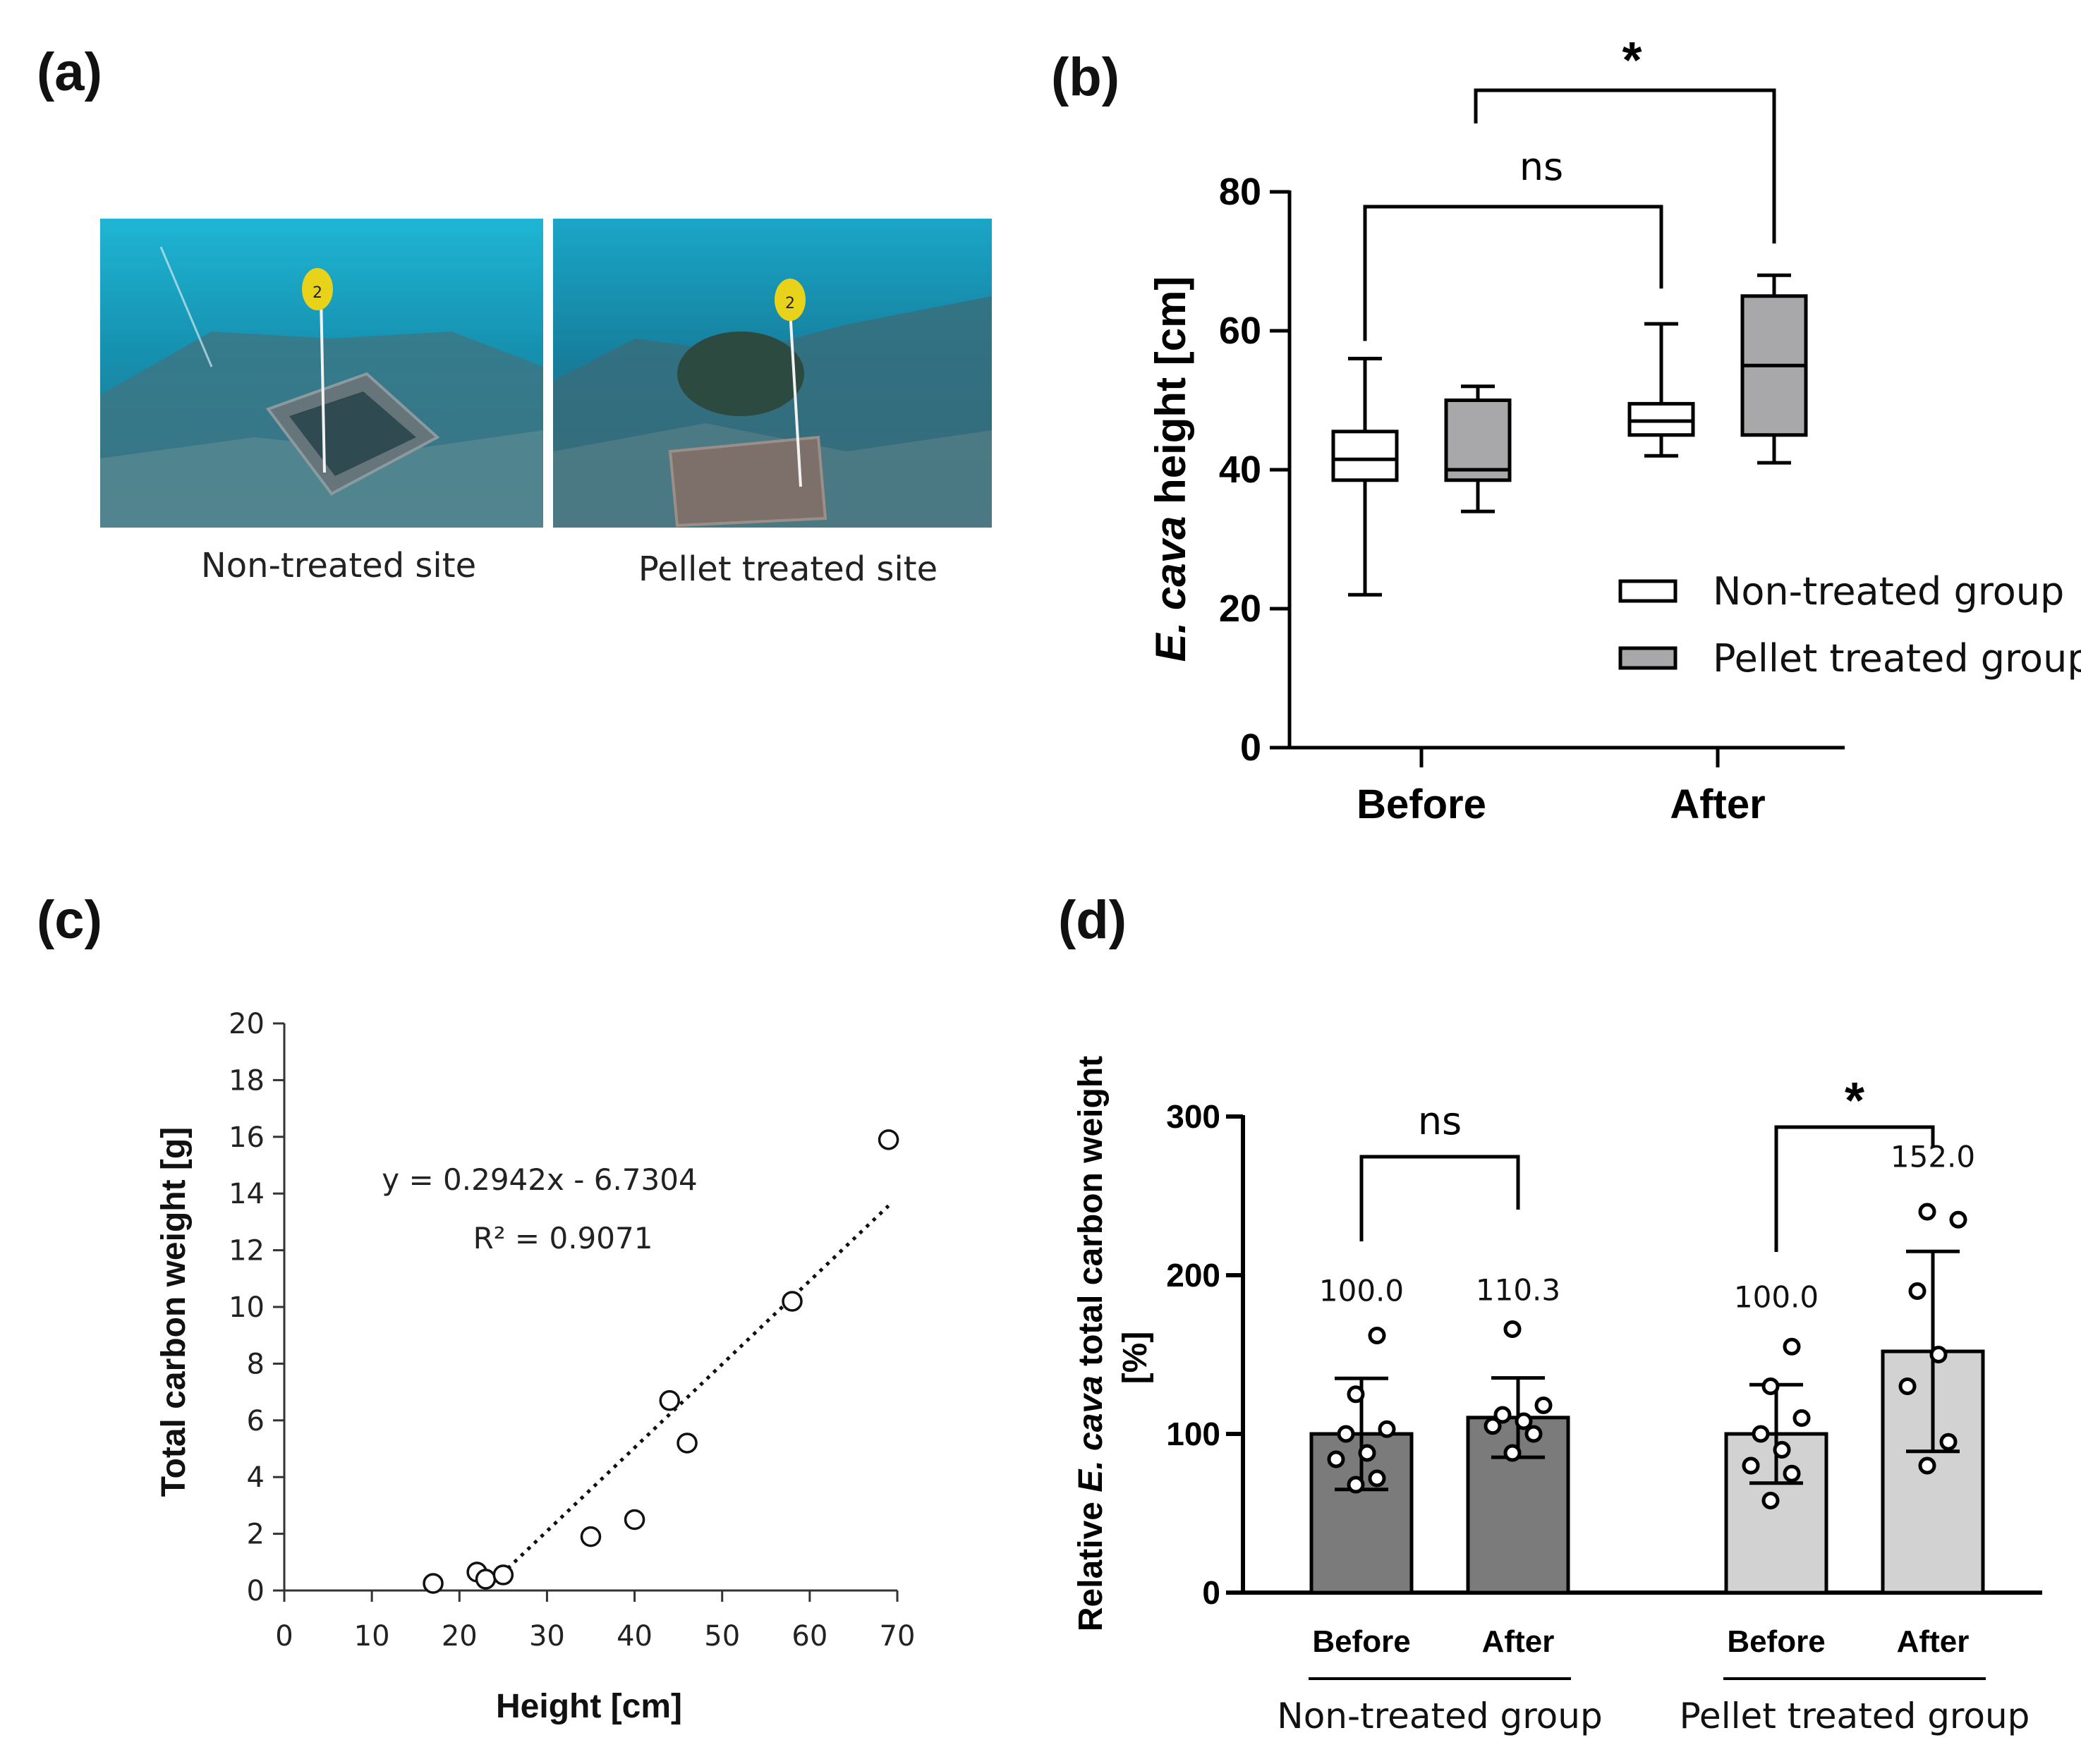  Describe the element at coordinates (722, 1636) in the screenshot. I see `x-tick-label: 50` at that location.